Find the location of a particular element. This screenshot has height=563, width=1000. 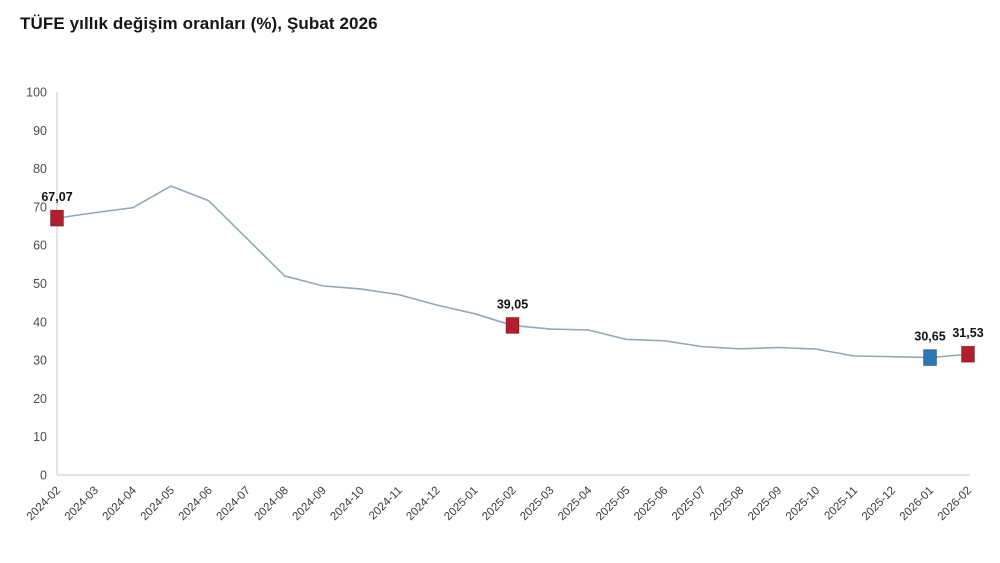

x-axis-tick-label: 2025-05 is located at coordinates (613, 504).